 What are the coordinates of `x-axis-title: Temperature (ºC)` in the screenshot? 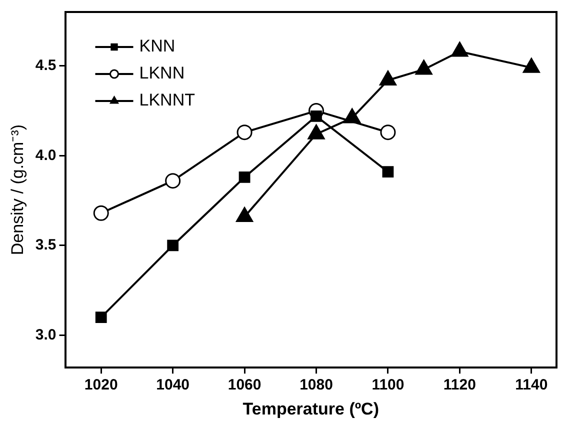 It's located at (310, 408).